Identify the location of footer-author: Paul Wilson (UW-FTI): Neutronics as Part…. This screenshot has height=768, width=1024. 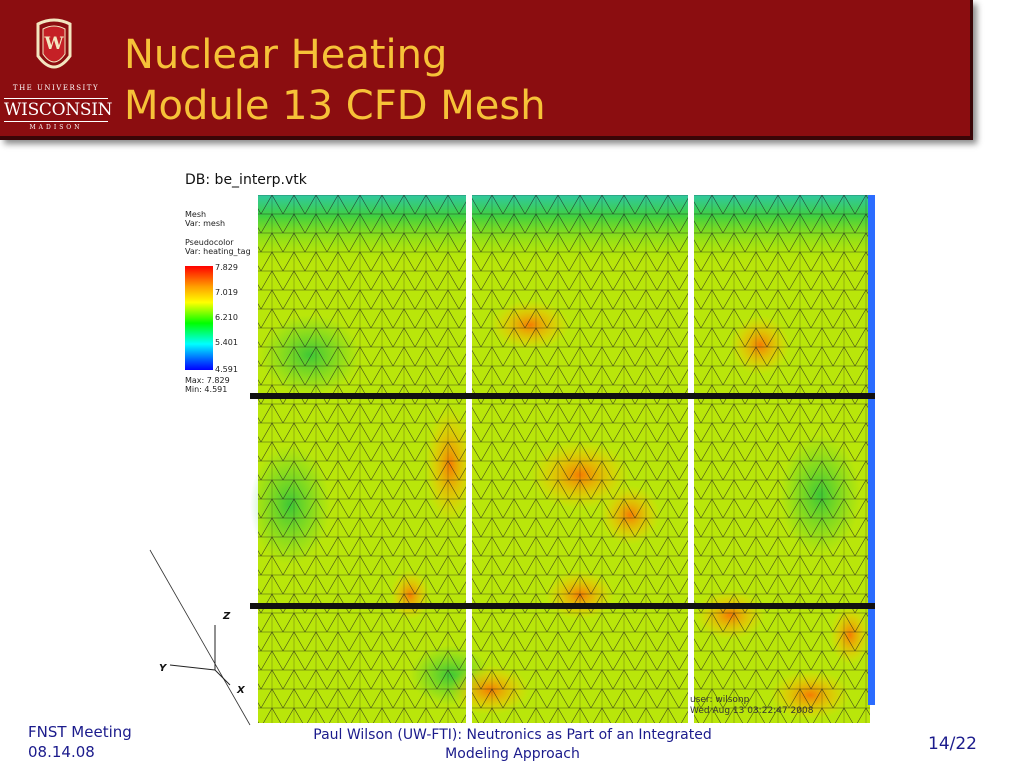
(512, 745).